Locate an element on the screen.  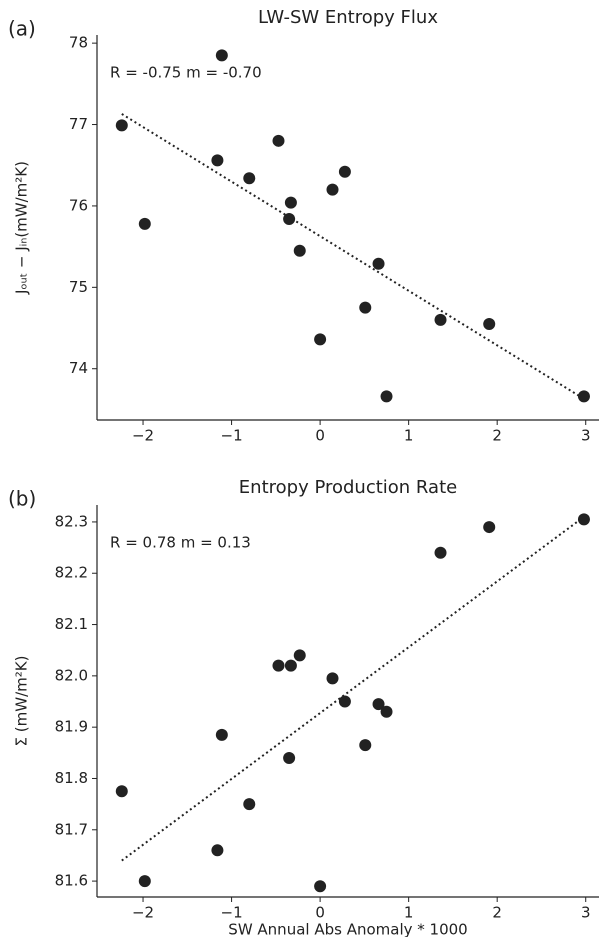
y-tick-label: 76 is located at coordinates (78, 205).